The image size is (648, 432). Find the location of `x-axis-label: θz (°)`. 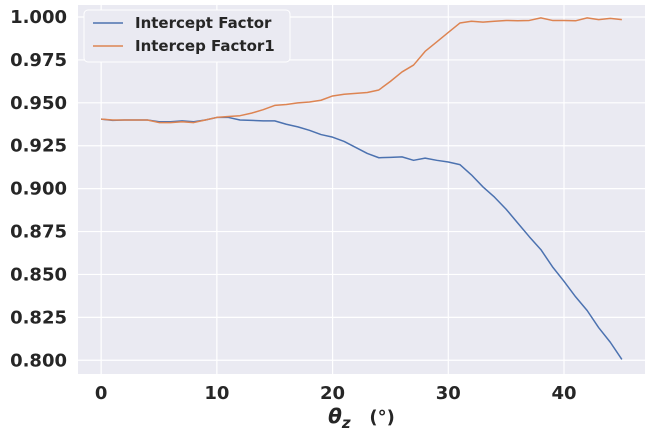

x-axis-label: θz (°) is located at coordinates (361, 418).